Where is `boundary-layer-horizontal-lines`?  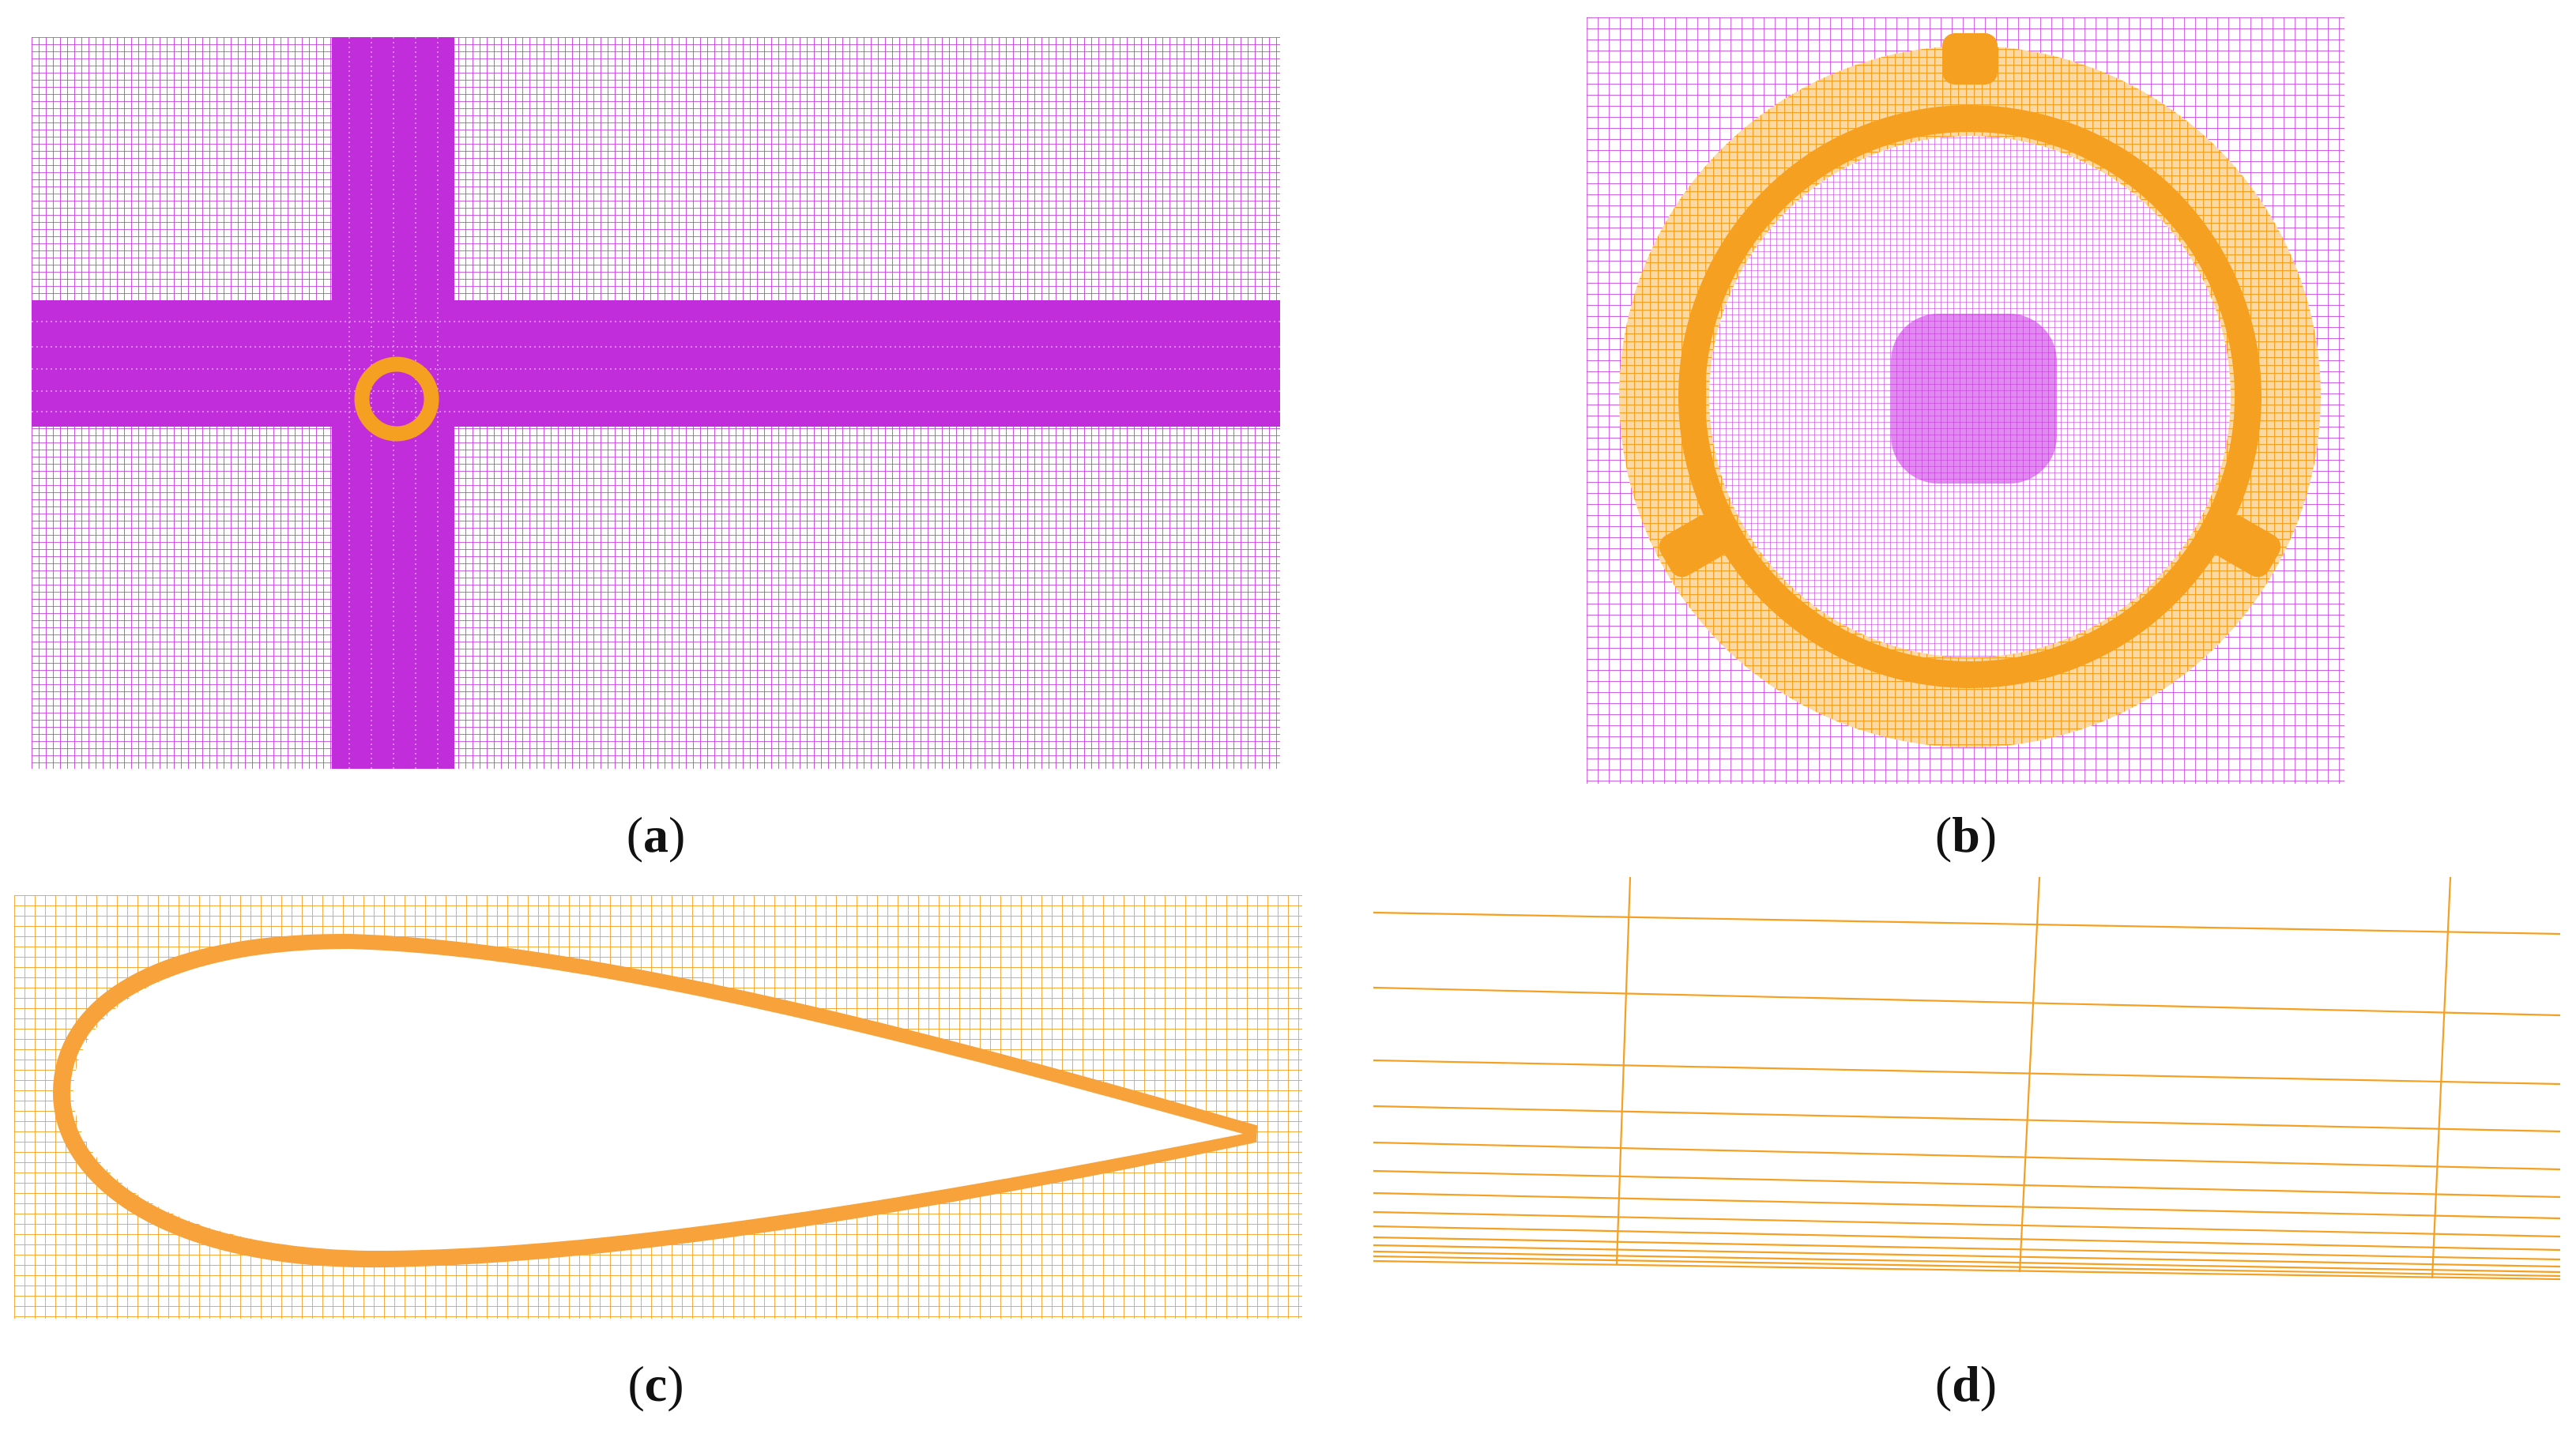
boundary-layer-horizontal-lines is located at coordinates (1966, 1096).